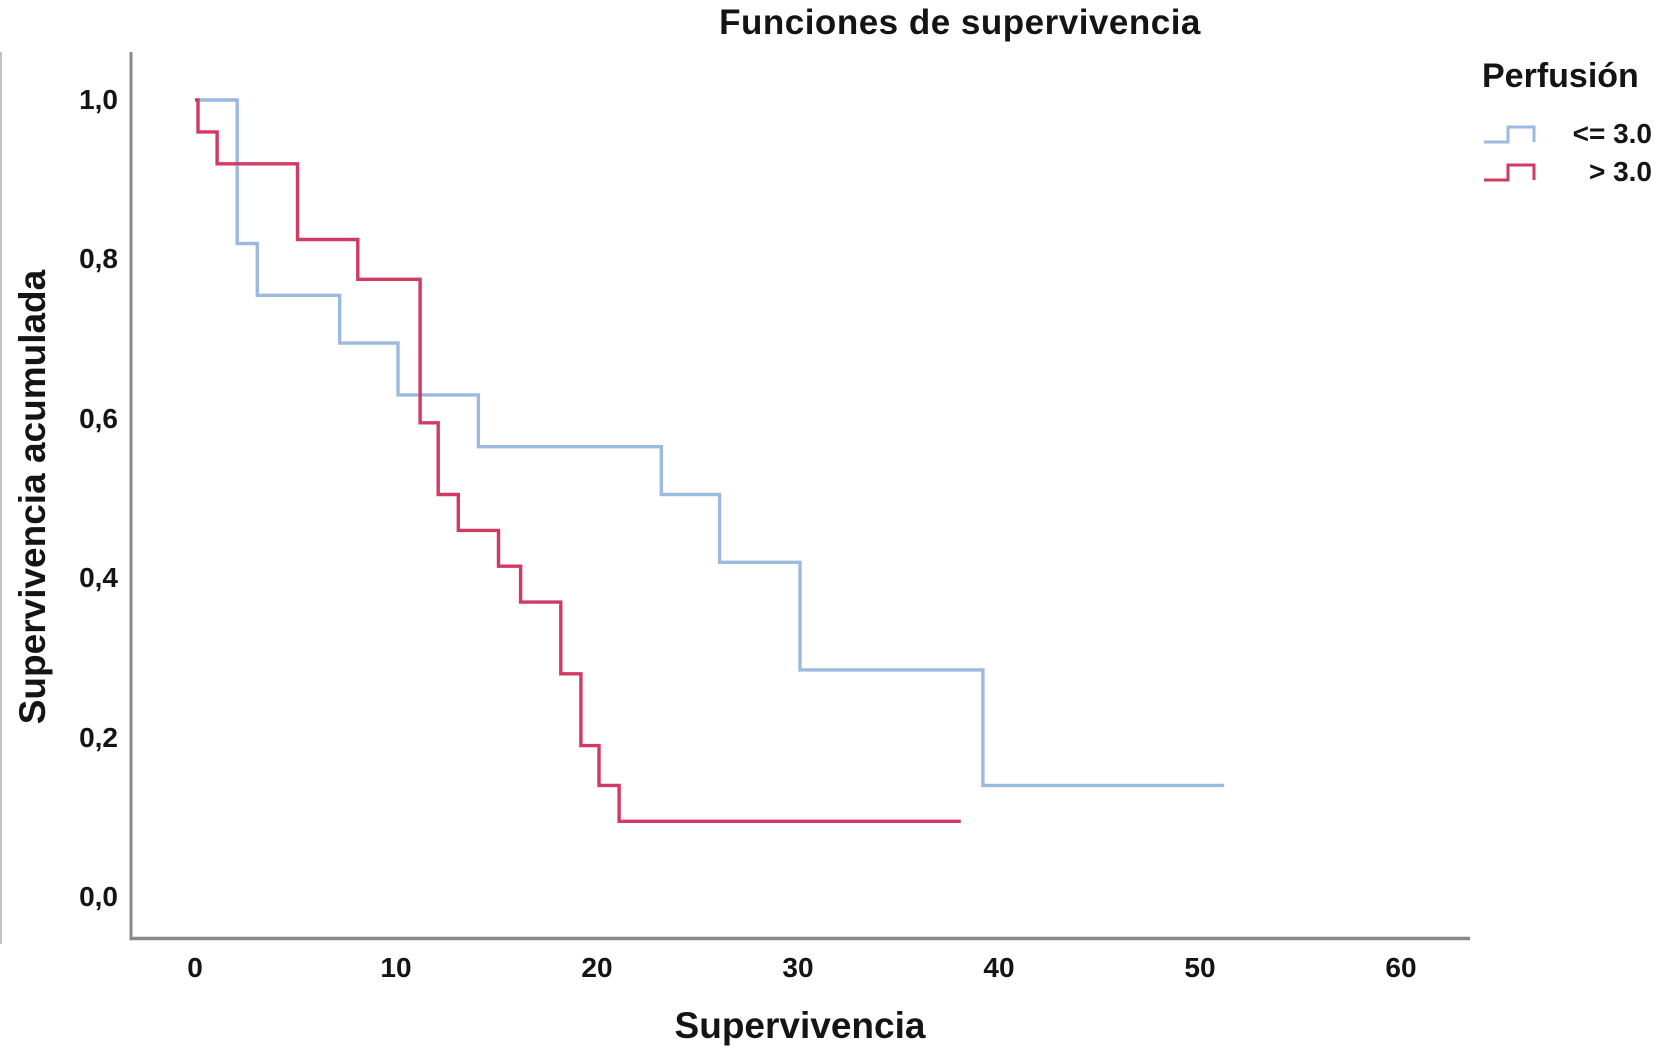 Image resolution: width=1675 pixels, height=1063 pixels. I want to click on y-axis-title: Supervivencia acumulada, so click(32, 497).